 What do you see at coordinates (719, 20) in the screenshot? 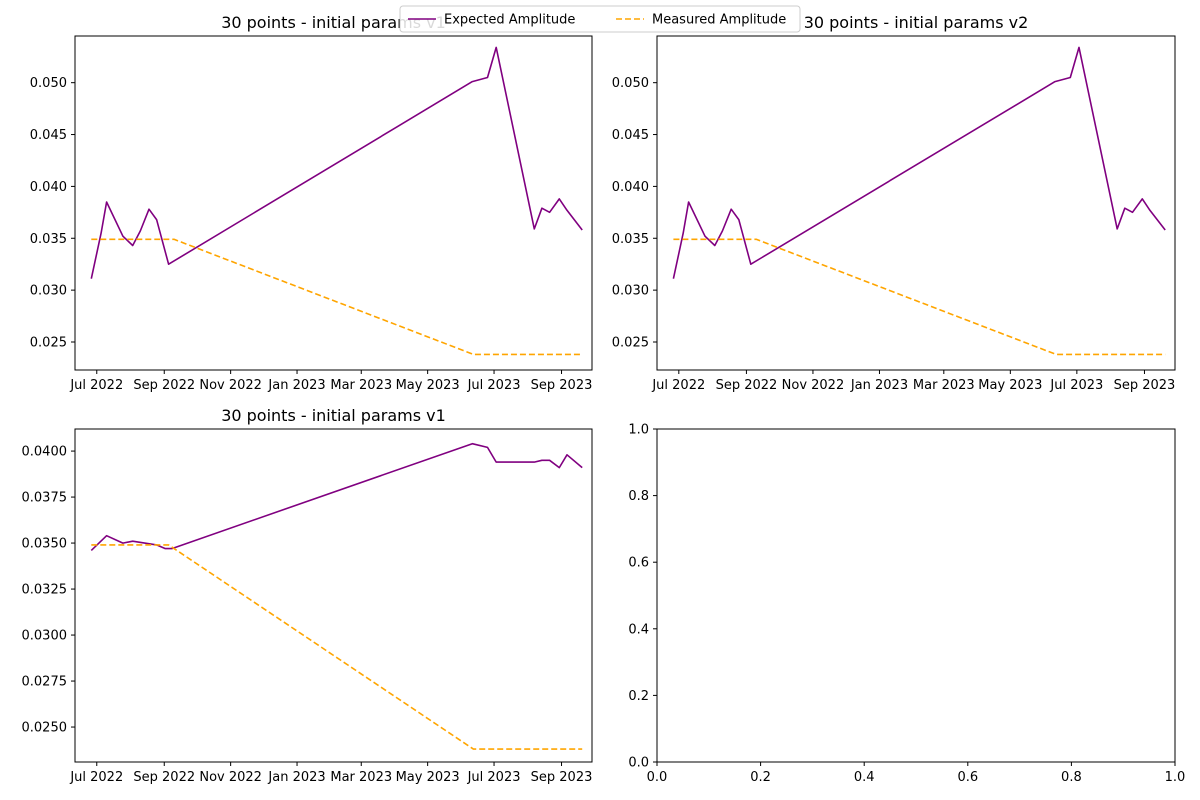
I see `legend-label: Measured Amplitude` at bounding box center [719, 20].